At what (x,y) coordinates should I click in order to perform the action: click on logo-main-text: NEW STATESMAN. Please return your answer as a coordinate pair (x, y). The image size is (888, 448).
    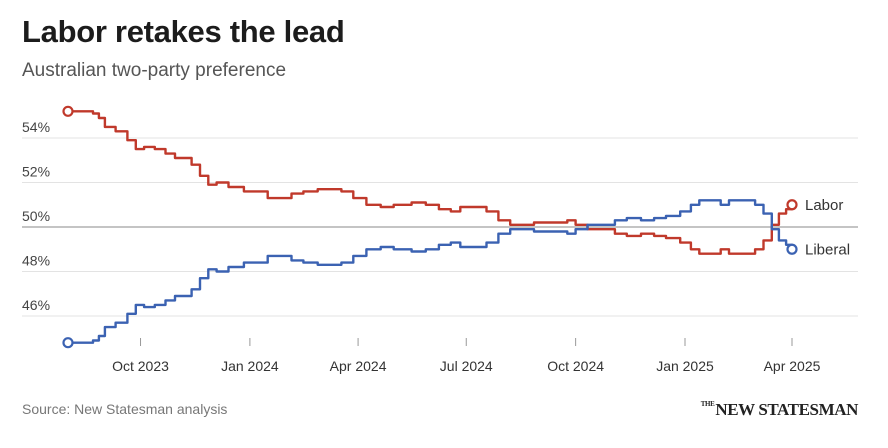
    Looking at the image, I should click on (786, 409).